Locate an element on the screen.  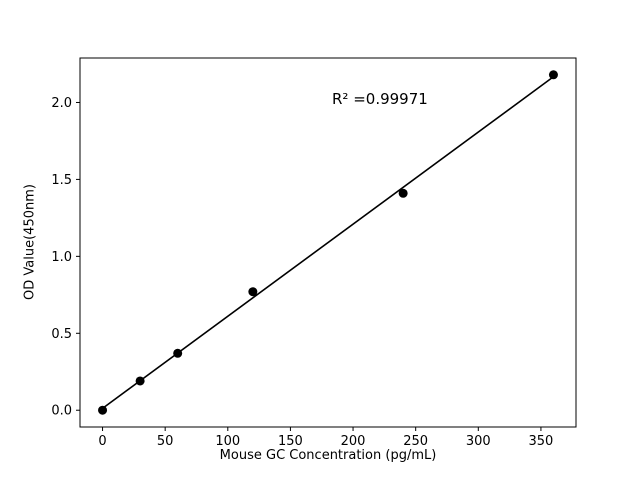
x-tick-label: 150 is located at coordinates (290, 441).